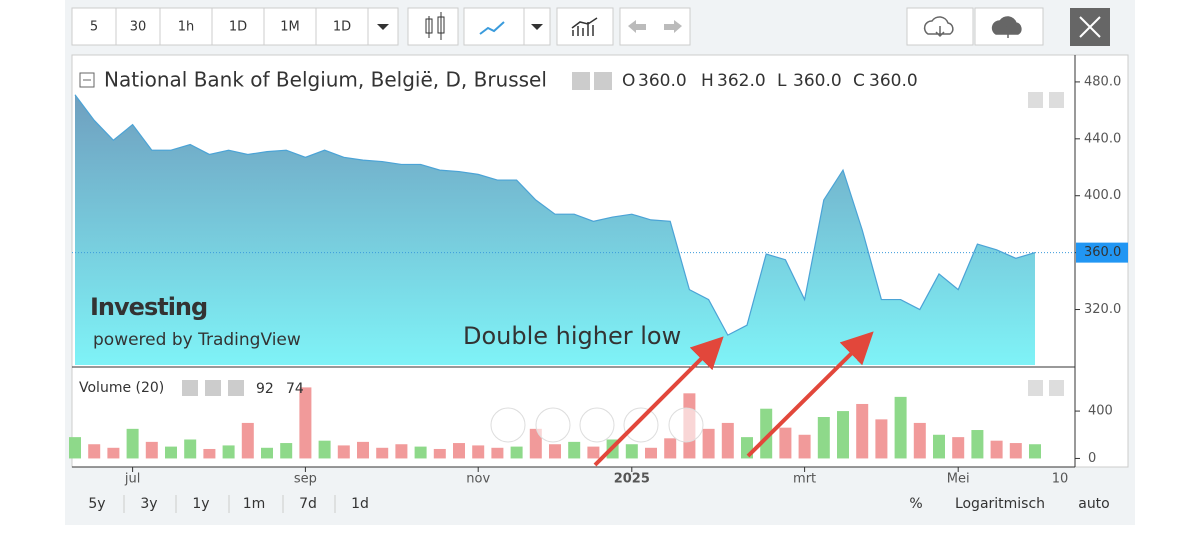 This screenshot has height=558, width=1200. Describe the element at coordinates (632, 479) in the screenshot. I see `x-tick-label: 2025` at that location.